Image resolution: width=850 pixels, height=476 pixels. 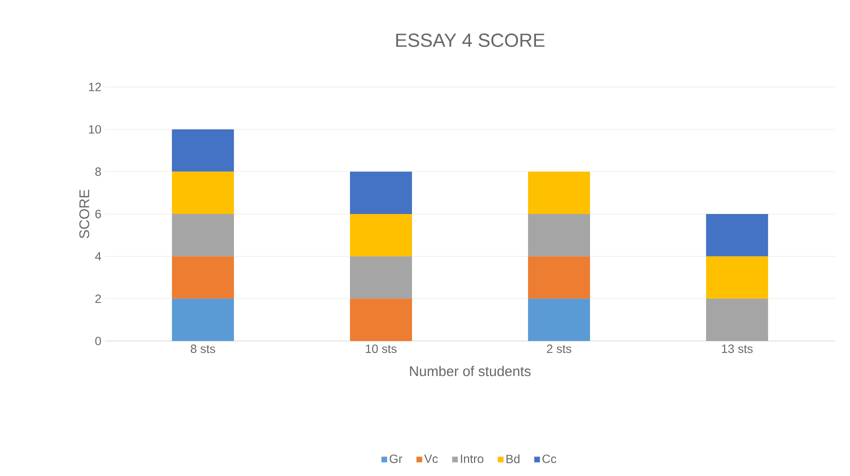 What do you see at coordinates (549, 459) in the screenshot?
I see `legend-label: Cc` at bounding box center [549, 459].